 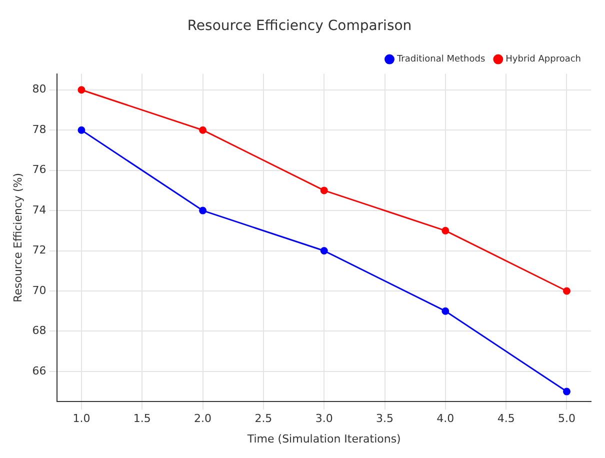 What do you see at coordinates (17, 237) in the screenshot?
I see `y-axis-title: Resource Efficiency (%)` at bounding box center [17, 237].